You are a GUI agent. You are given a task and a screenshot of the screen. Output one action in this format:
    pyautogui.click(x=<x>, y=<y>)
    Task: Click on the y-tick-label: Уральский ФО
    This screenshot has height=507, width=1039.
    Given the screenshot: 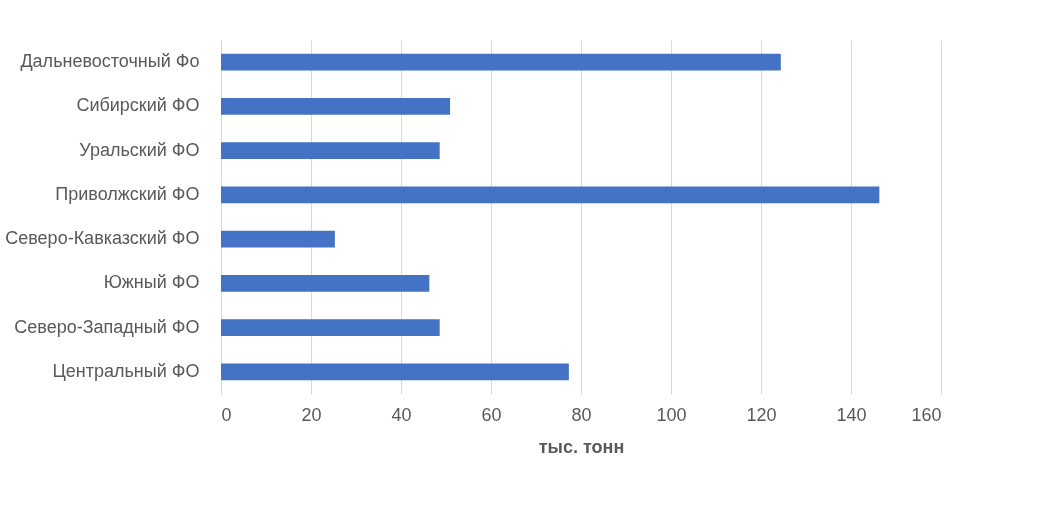 What is the action you would take?
    pyautogui.click(x=139, y=149)
    